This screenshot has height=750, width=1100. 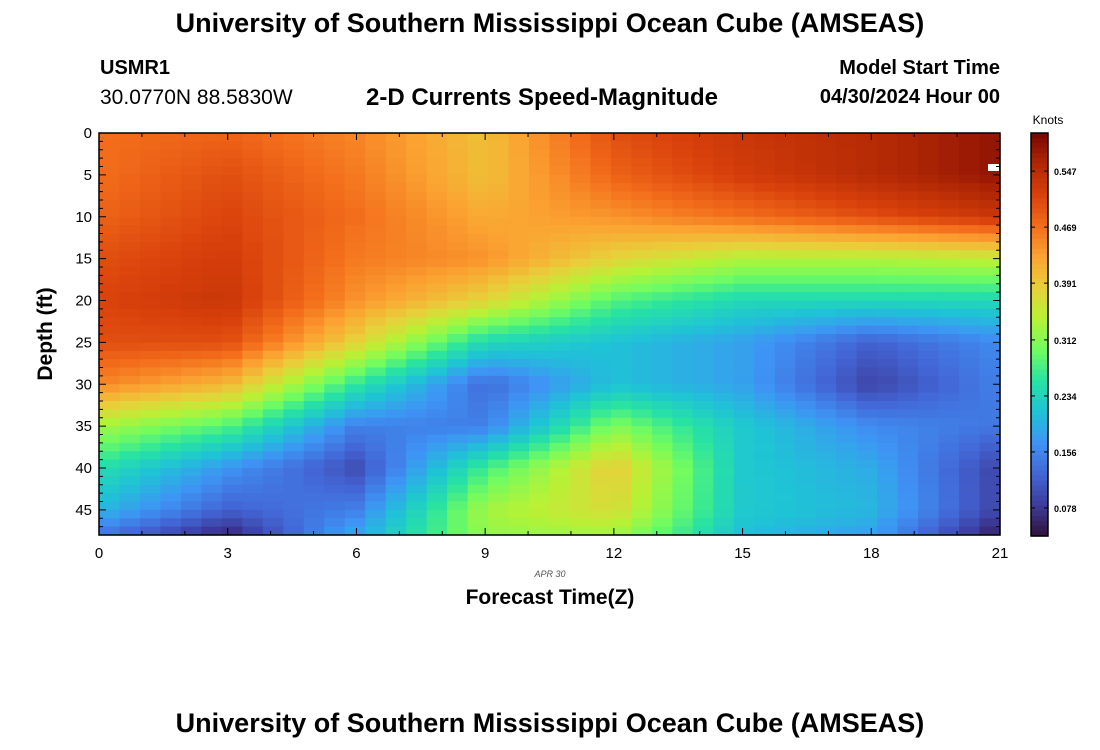 I want to click on x-tick-label: 9, so click(x=485, y=553).